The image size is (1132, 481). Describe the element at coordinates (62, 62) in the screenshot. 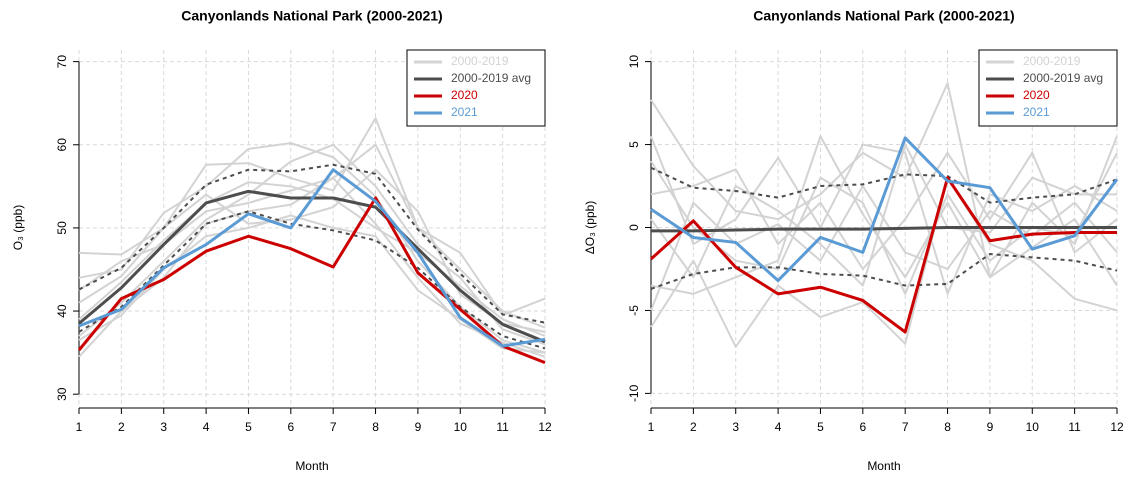

I see `y-tick-label: 70` at that location.